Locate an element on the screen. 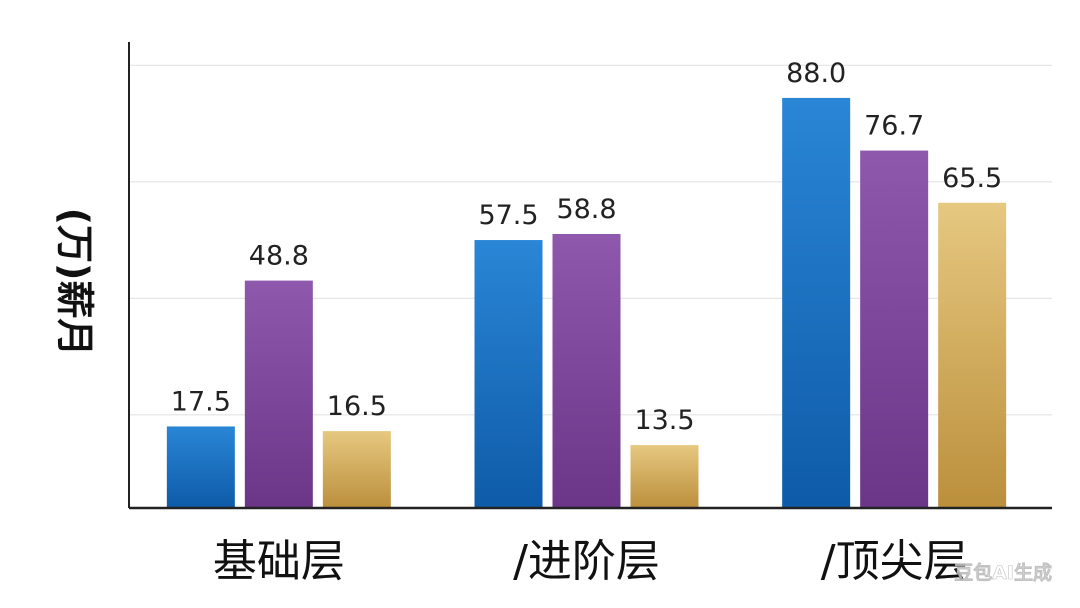 This screenshot has width=1080, height=608. x-tick-label: /顶尖层 is located at coordinates (894, 561).